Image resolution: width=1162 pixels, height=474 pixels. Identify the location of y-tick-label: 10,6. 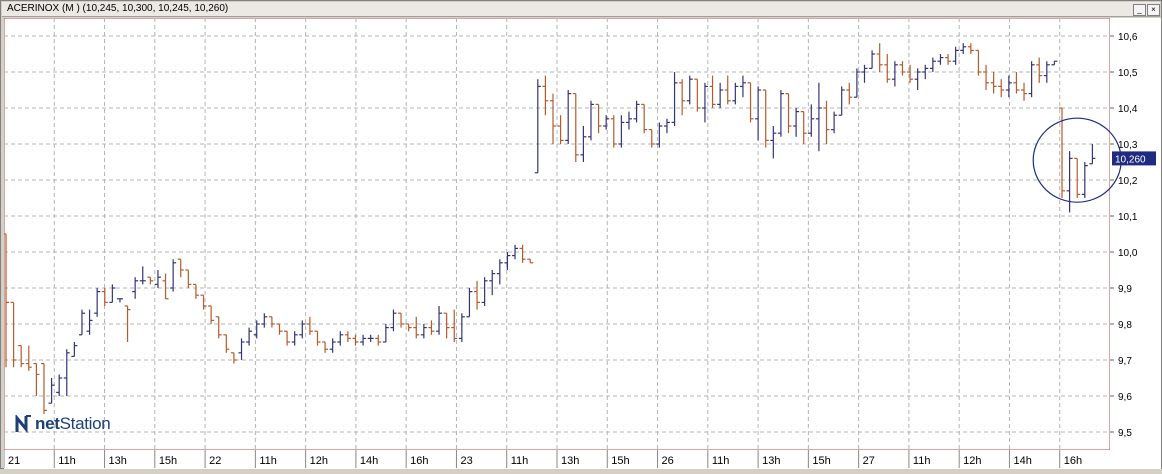
(1128, 37).